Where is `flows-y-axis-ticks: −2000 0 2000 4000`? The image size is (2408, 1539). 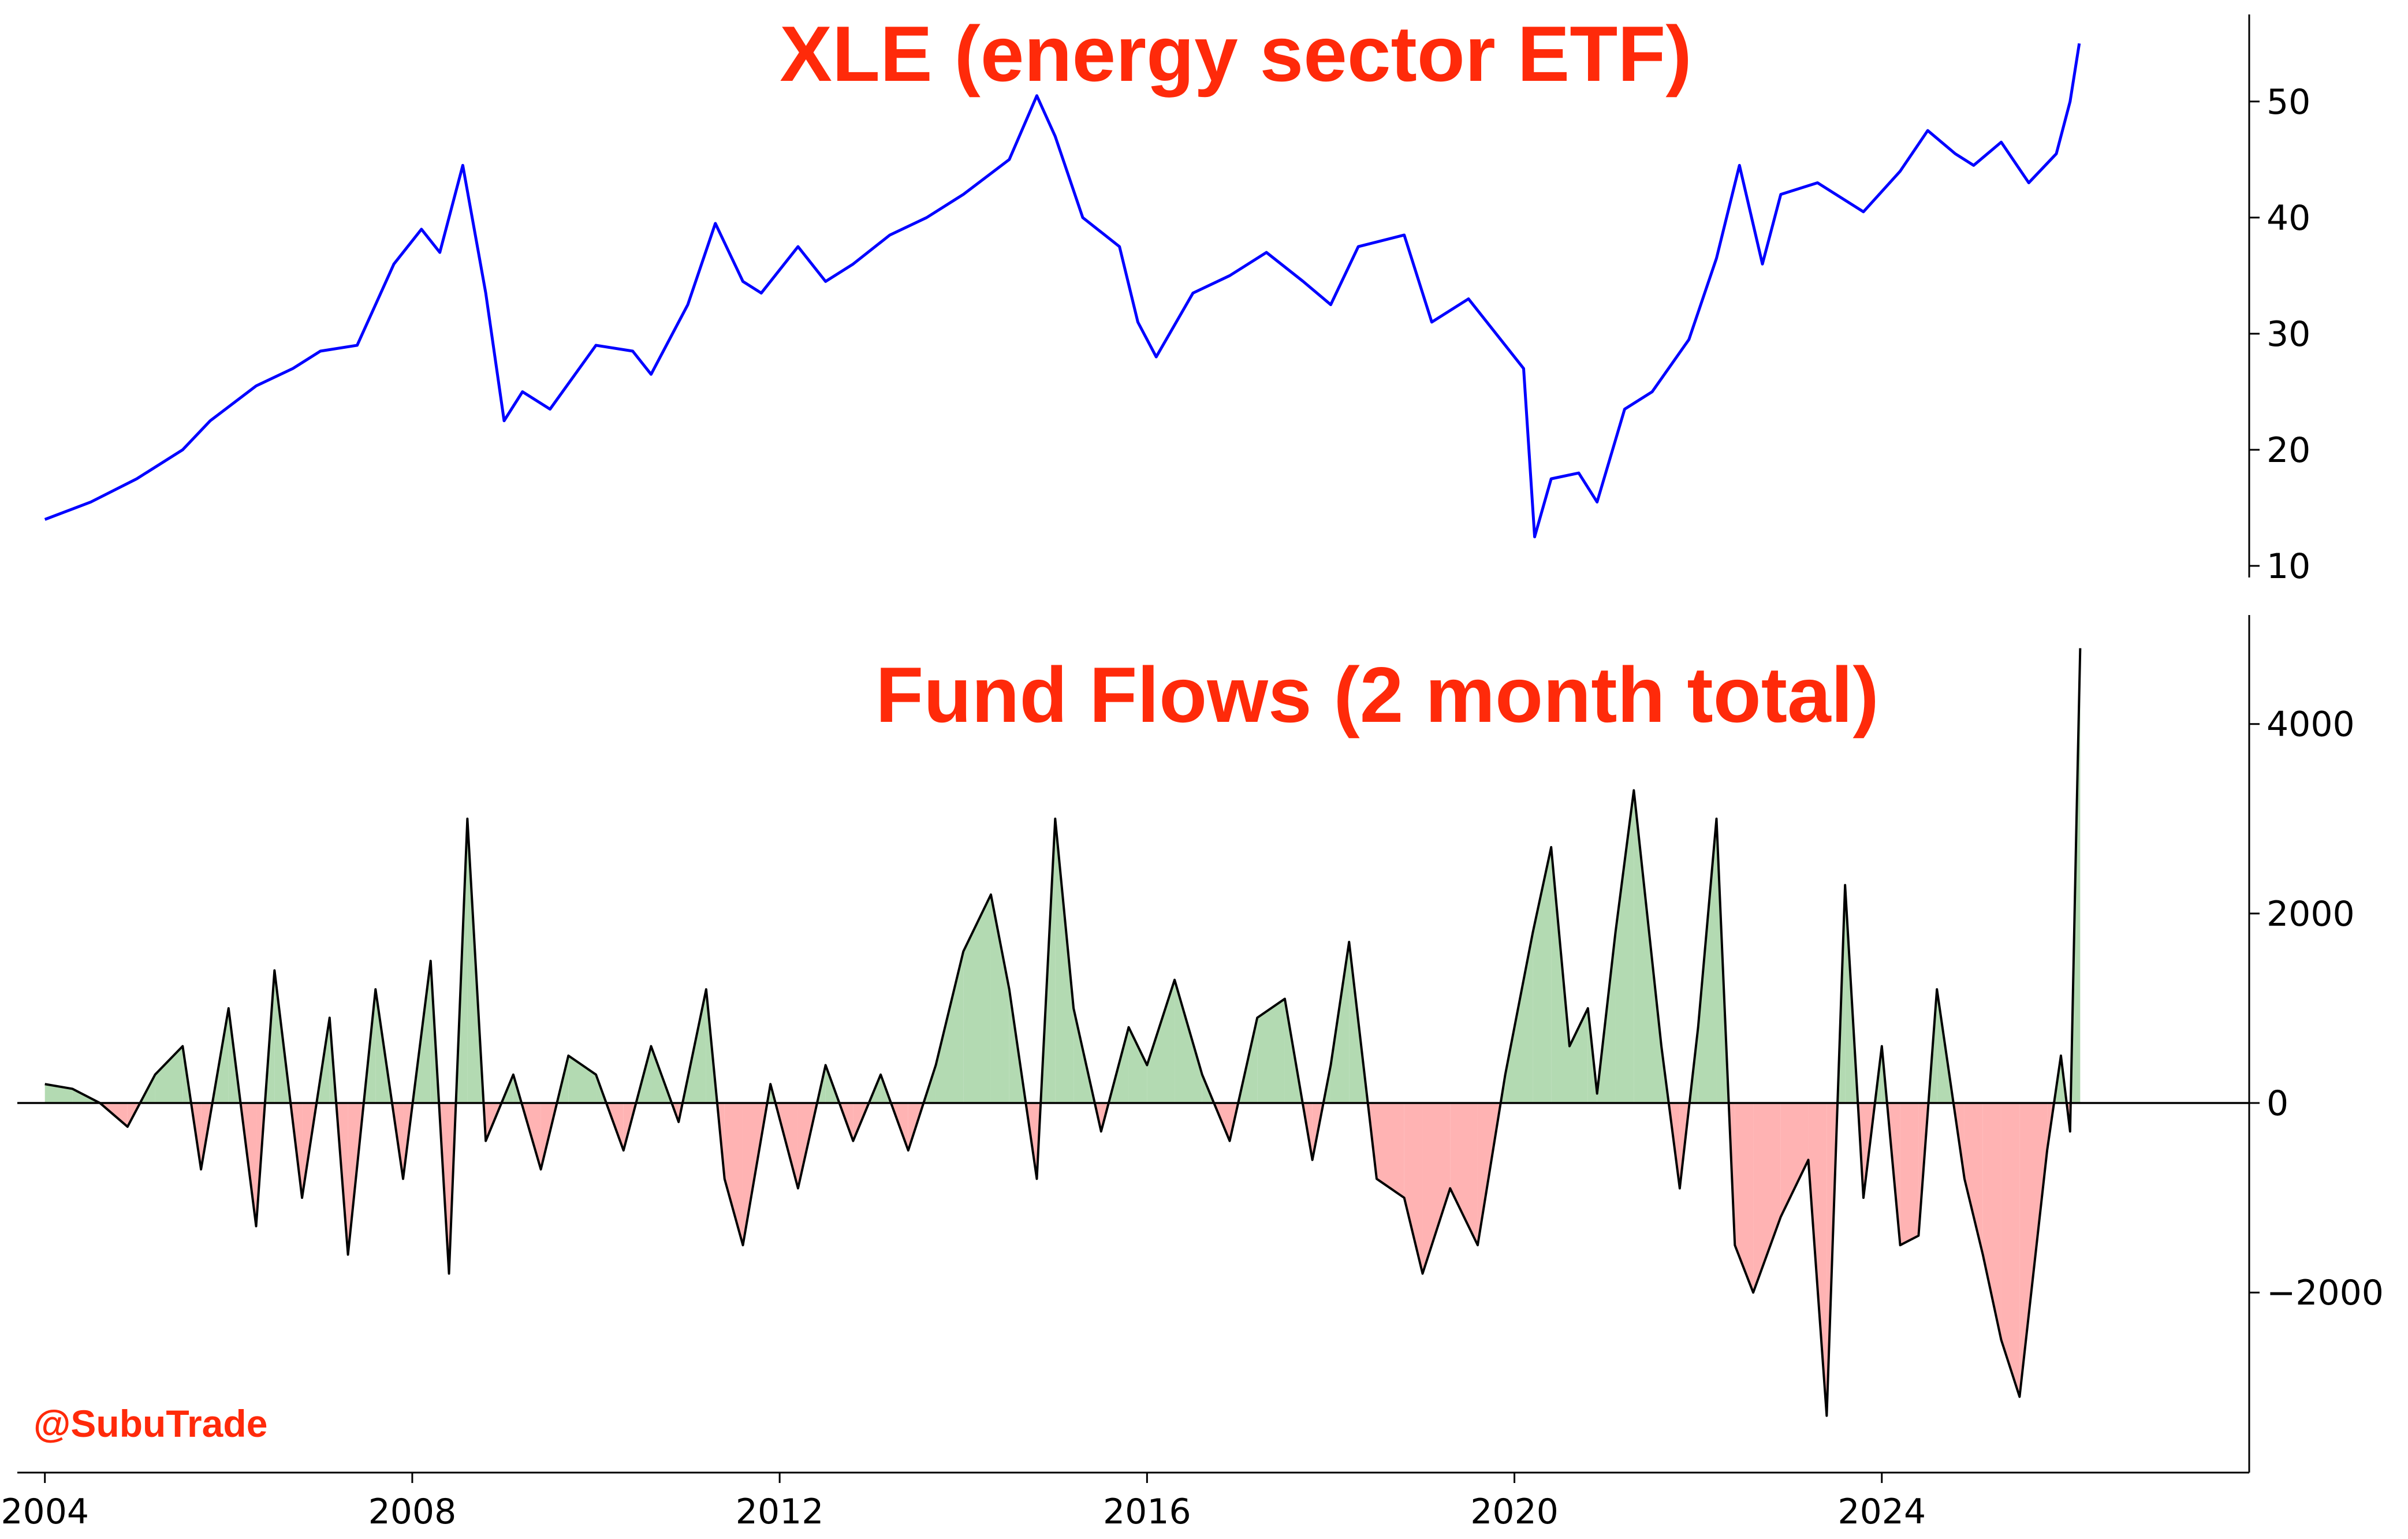 flows-y-axis-ticks: −2000 0 2000 4000 is located at coordinates (2316, 1009).